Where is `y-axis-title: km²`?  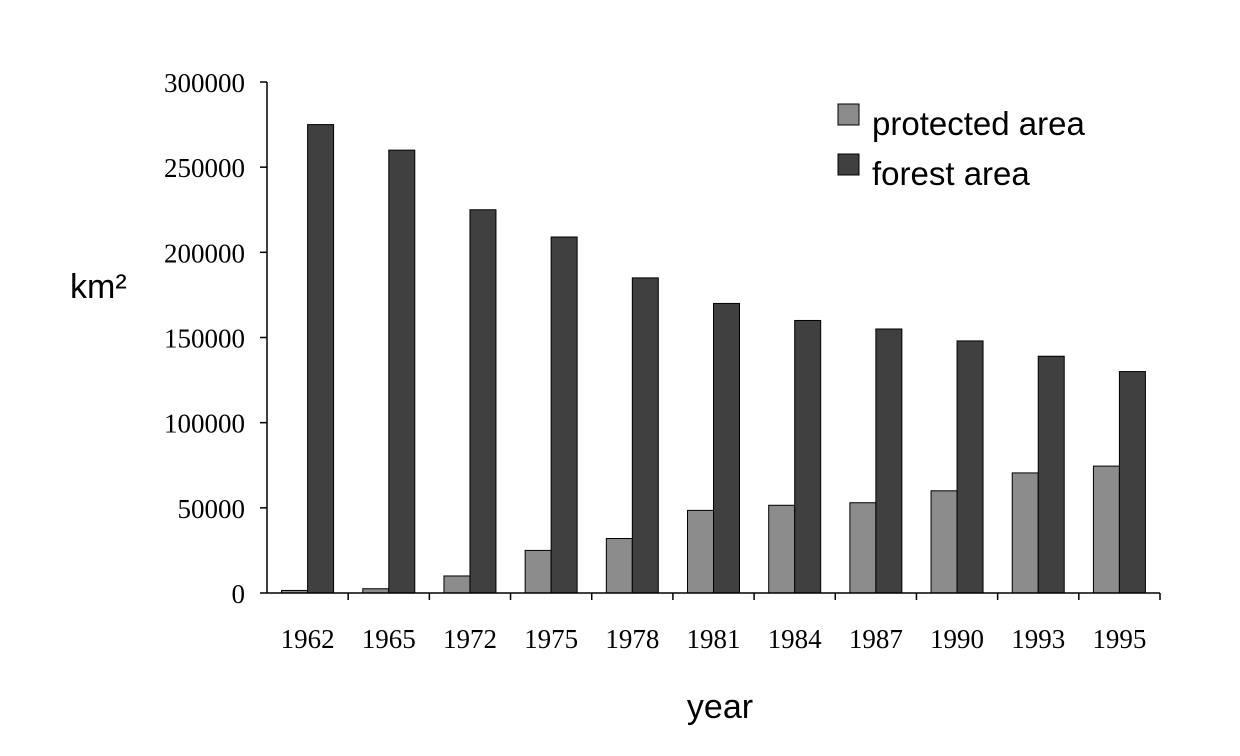
y-axis-title: km² is located at coordinates (98, 287).